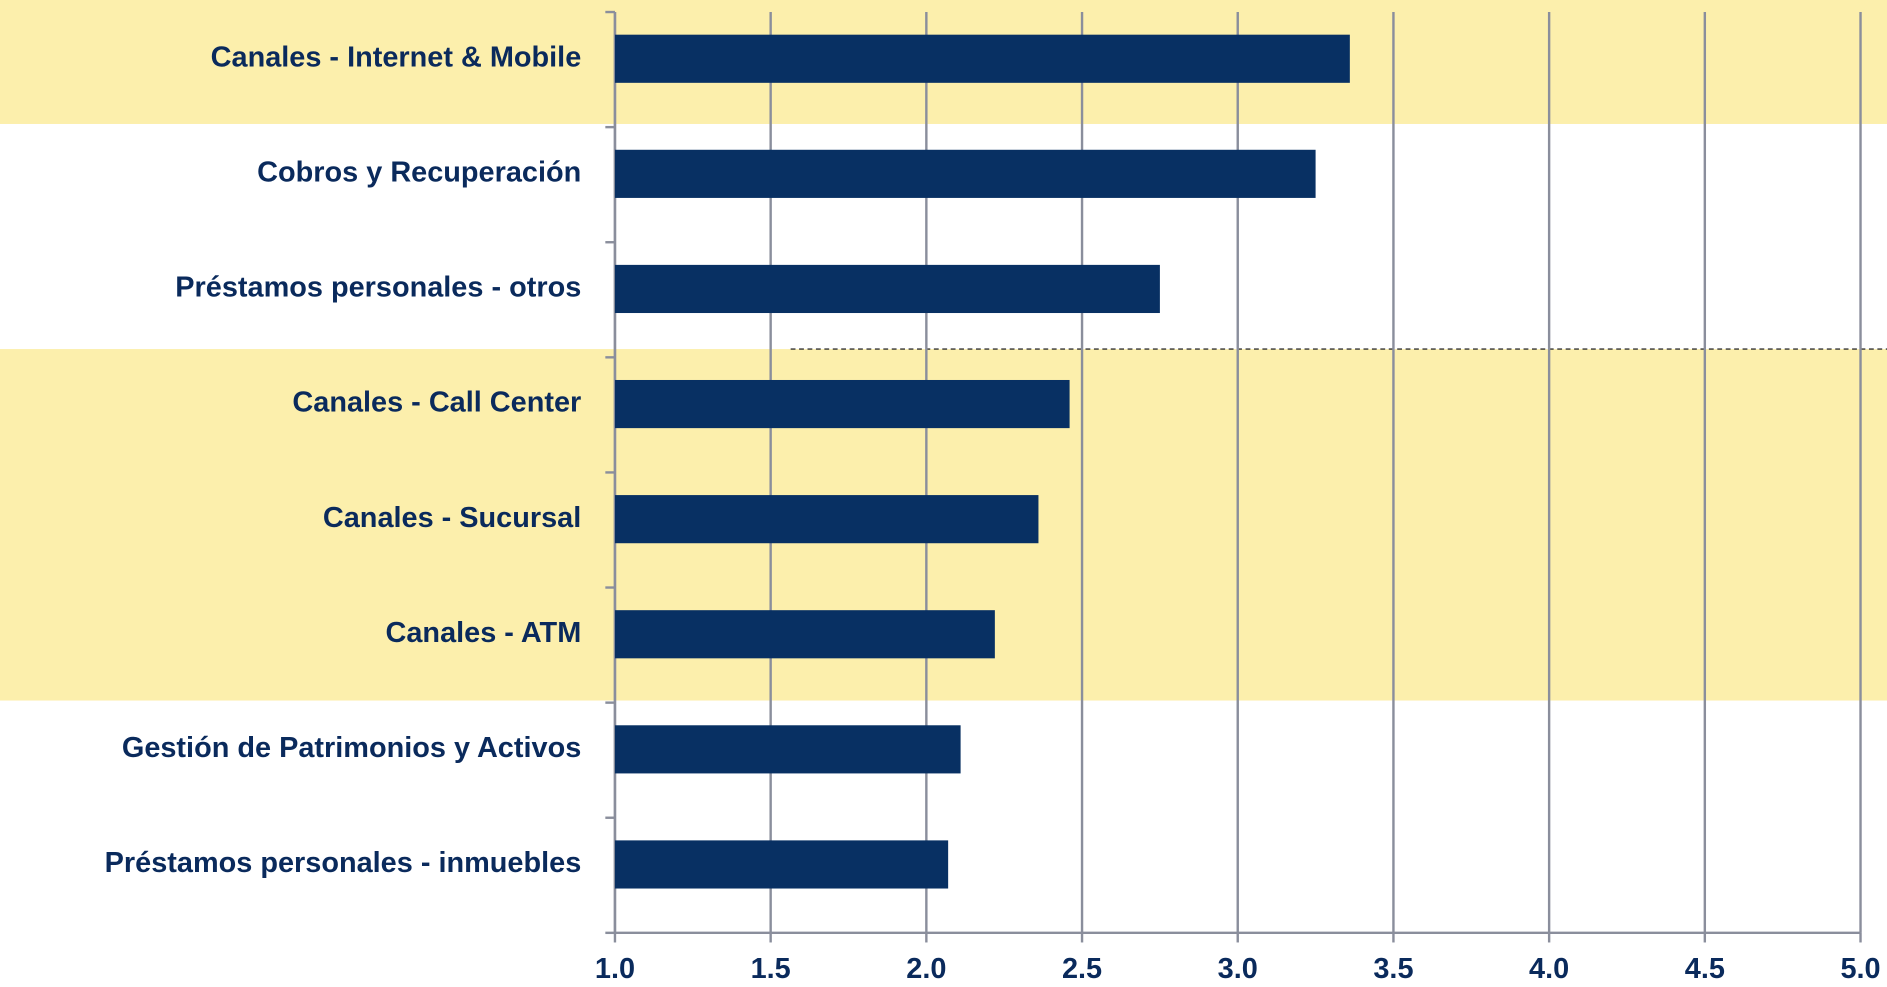  I want to click on x-tick-label: 1.5, so click(771, 969).